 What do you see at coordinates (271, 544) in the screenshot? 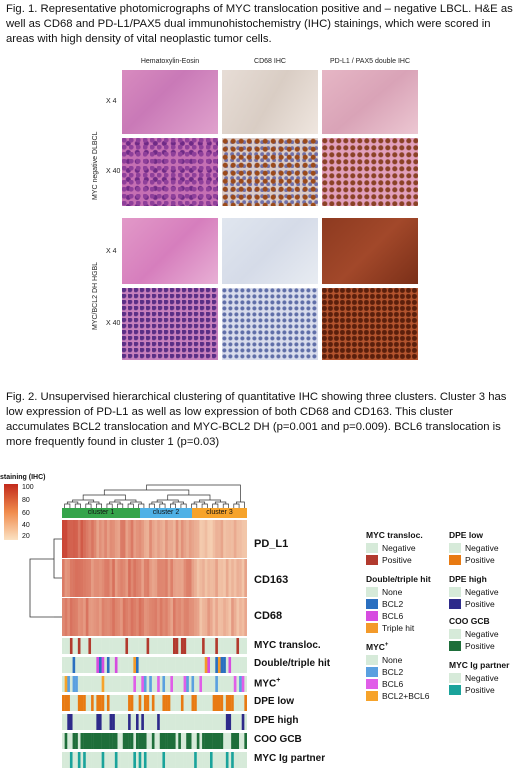
I see `heatmap-row-label: PD_L1` at bounding box center [271, 544].